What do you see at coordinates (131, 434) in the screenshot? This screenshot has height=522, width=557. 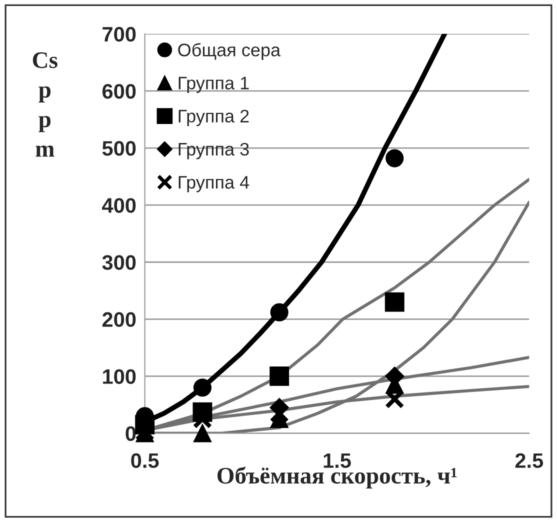 I see `y-tick-label: 0` at bounding box center [131, 434].